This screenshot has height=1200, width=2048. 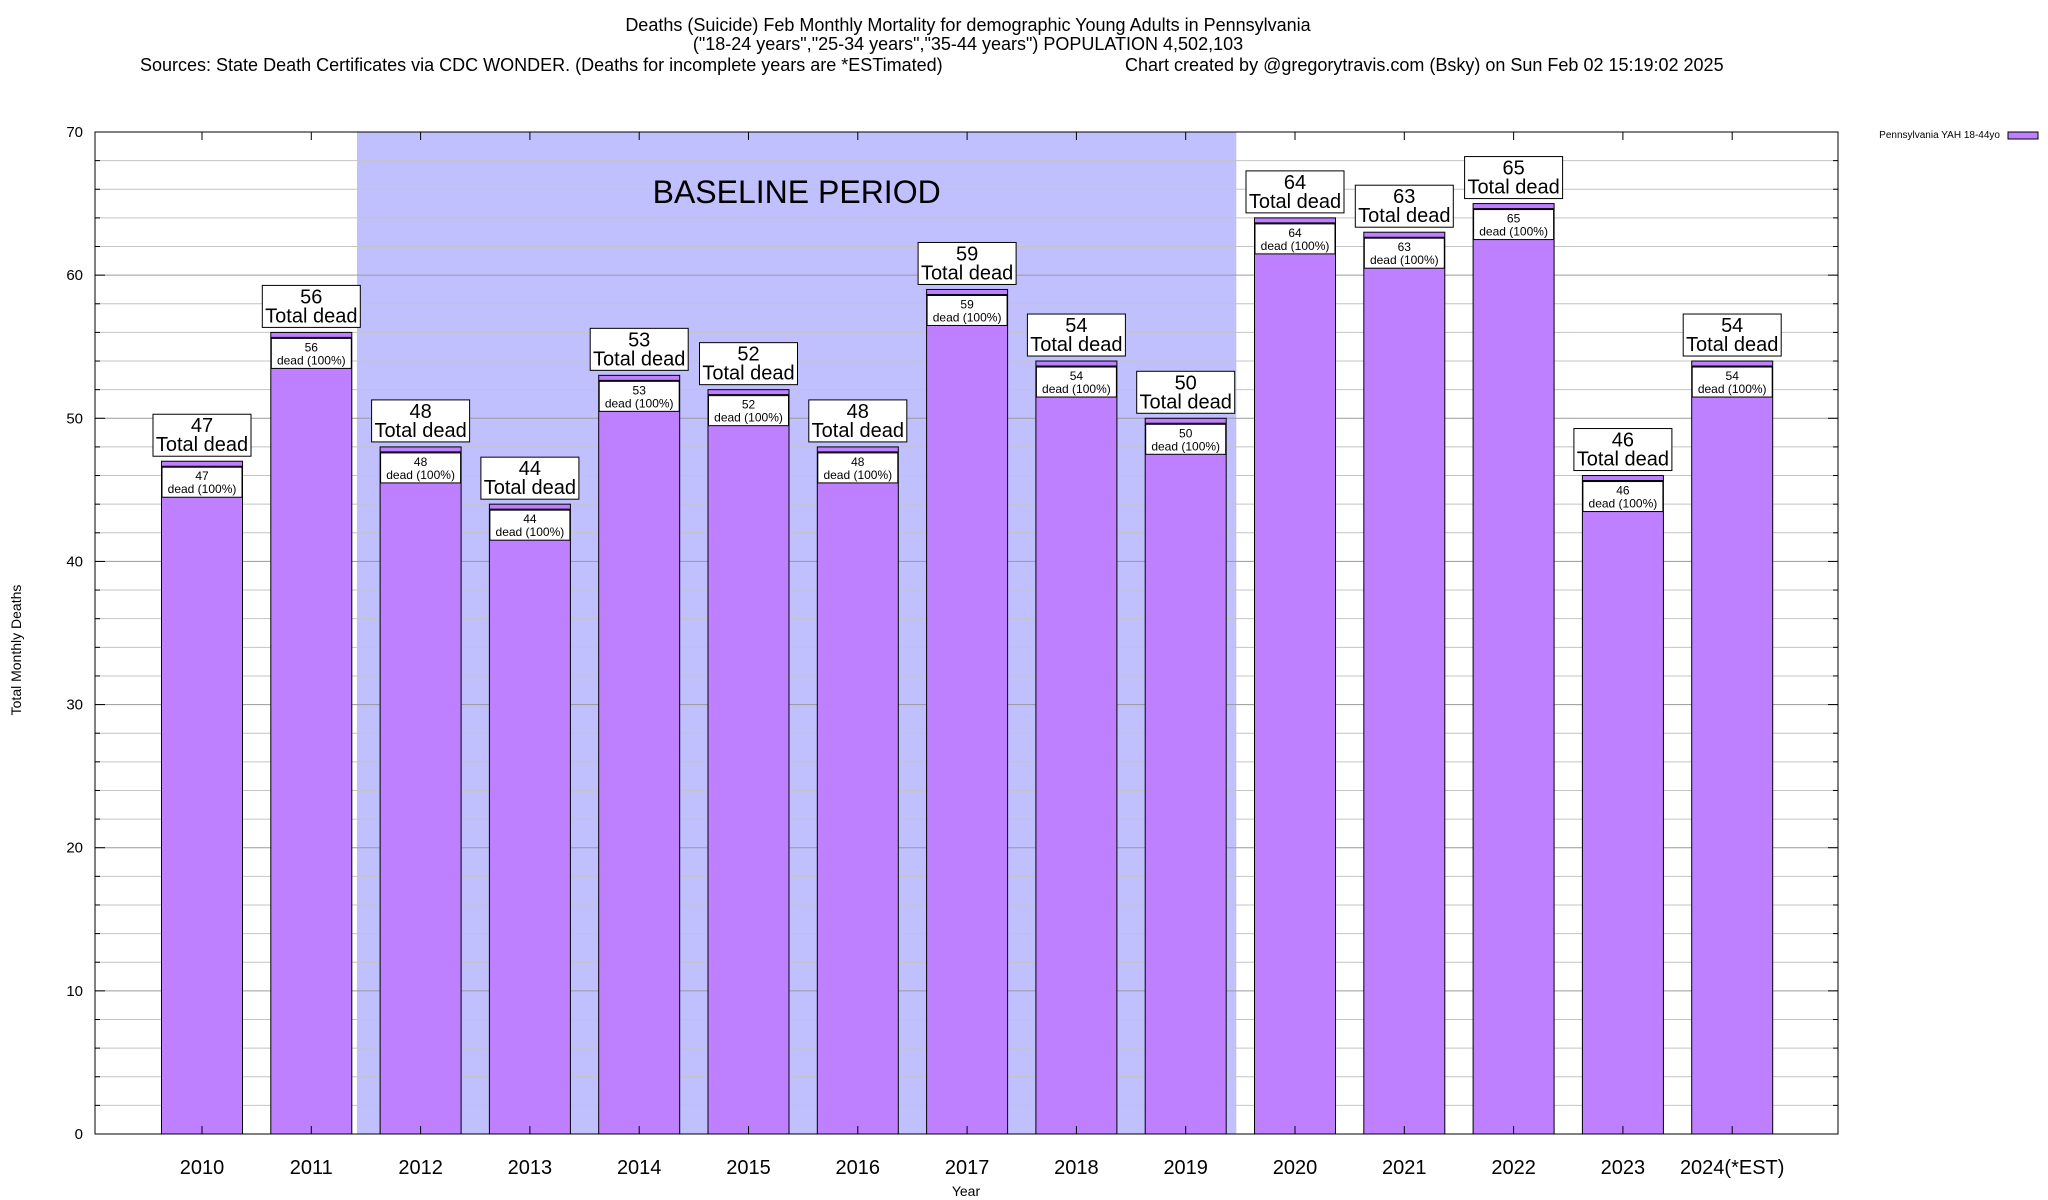 I want to click on y-tick-label: 10, so click(x=74, y=991).